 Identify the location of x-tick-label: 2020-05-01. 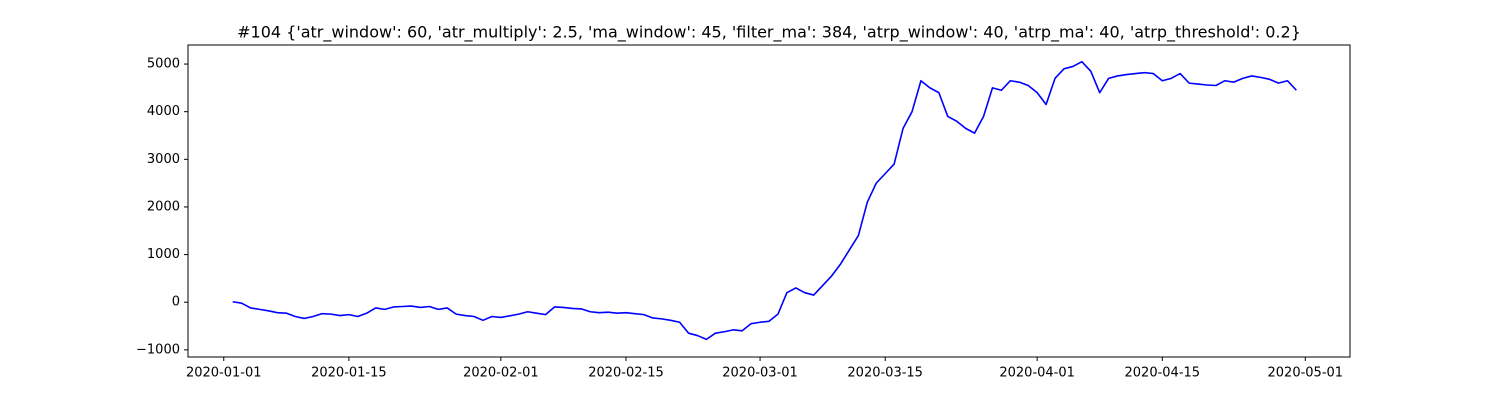
(1306, 373).